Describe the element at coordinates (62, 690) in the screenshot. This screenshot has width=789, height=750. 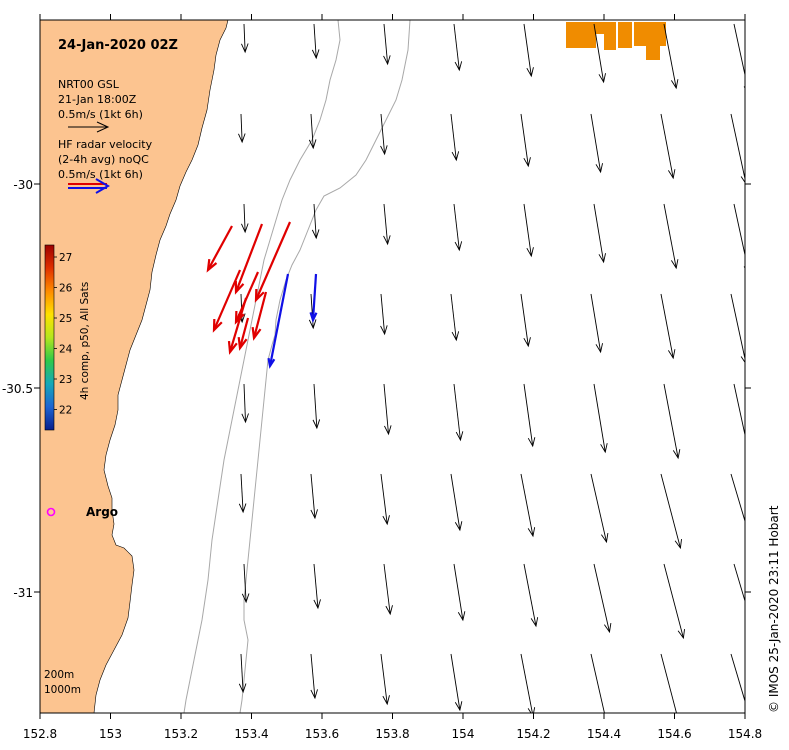
I see `depth-label-1000m: 1000m` at that location.